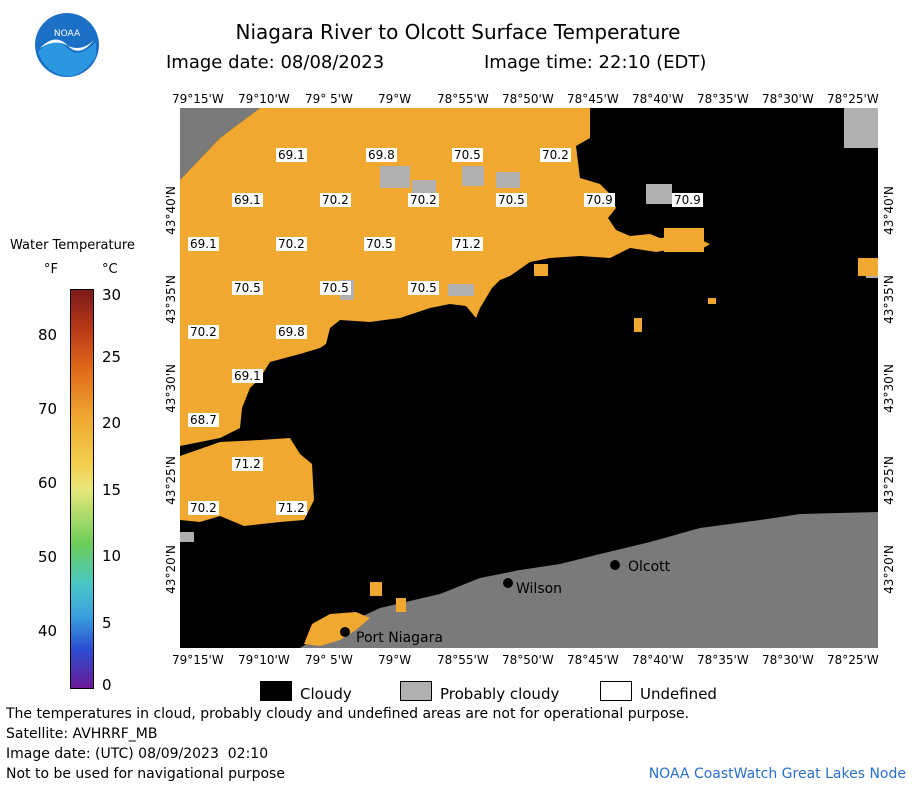 This screenshot has height=790, width=916. I want to click on c-tick: 0, so click(107, 685).